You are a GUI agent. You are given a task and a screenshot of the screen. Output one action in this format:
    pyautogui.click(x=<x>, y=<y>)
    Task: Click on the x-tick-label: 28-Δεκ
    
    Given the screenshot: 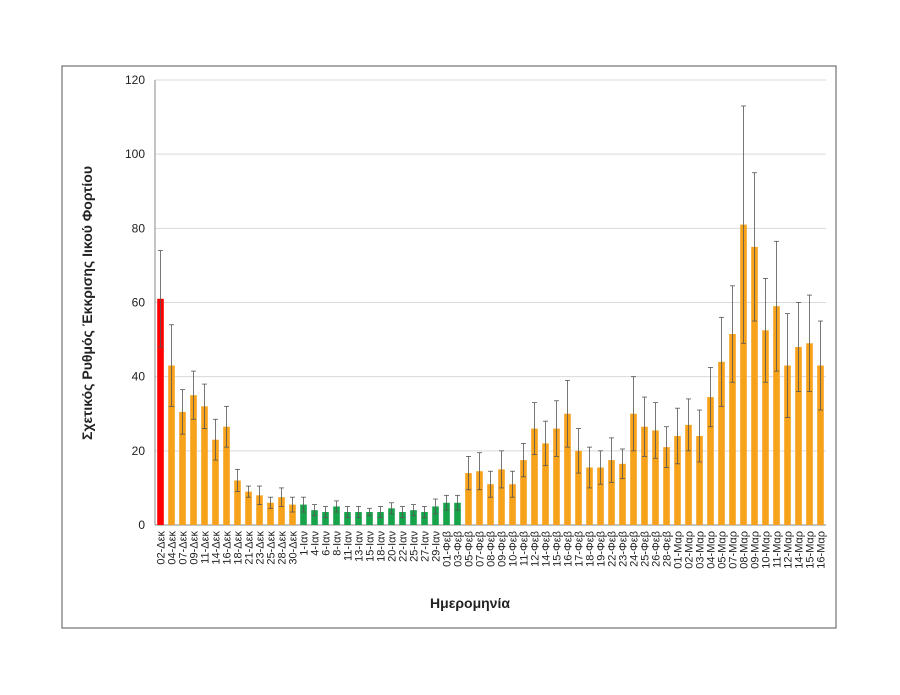 What is the action you would take?
    pyautogui.click(x=283, y=548)
    